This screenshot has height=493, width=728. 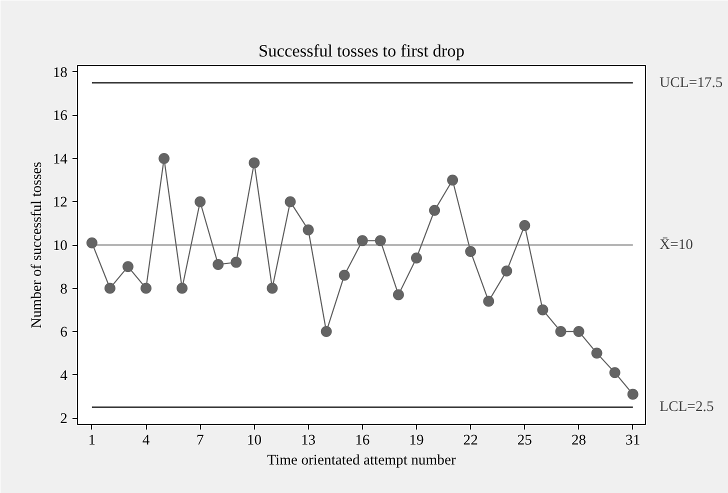 I want to click on y-tick-label: 10, so click(x=60, y=246).